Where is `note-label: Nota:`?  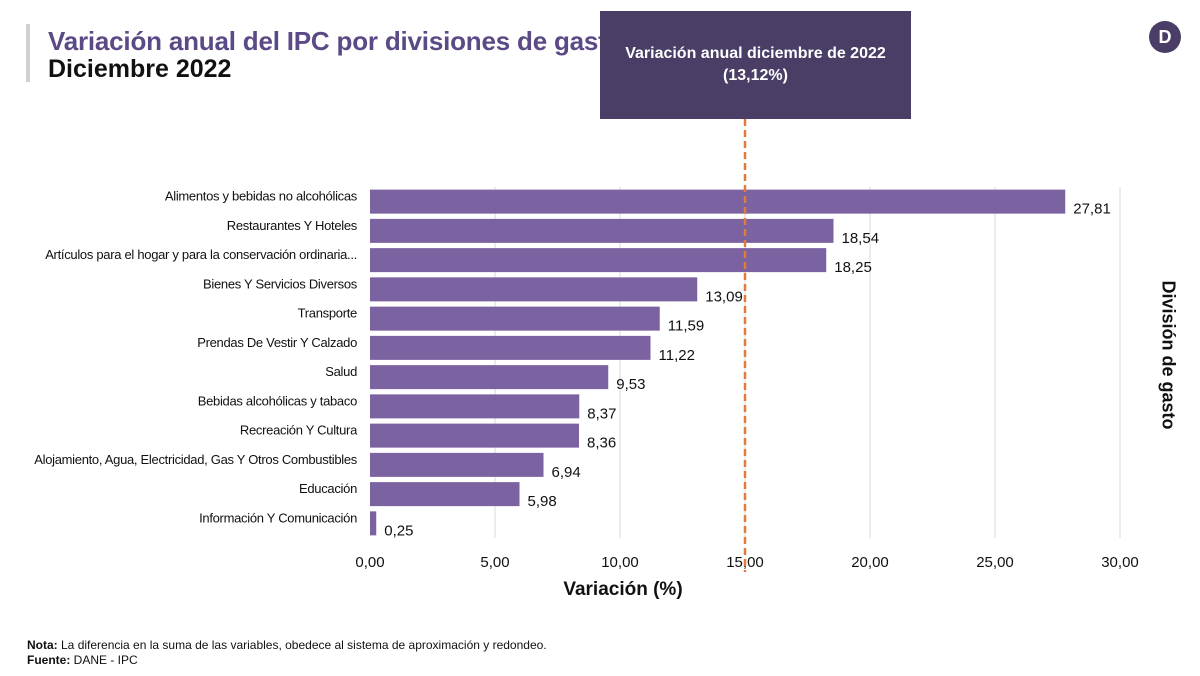
note-label: Nota: is located at coordinates (42, 645).